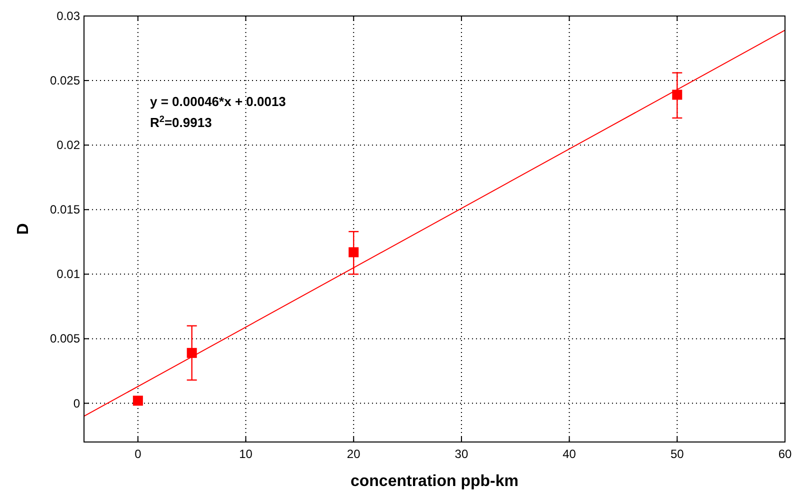 The width and height of the screenshot is (793, 494). What do you see at coordinates (23, 229) in the screenshot?
I see `y-axis-title: D` at bounding box center [23, 229].